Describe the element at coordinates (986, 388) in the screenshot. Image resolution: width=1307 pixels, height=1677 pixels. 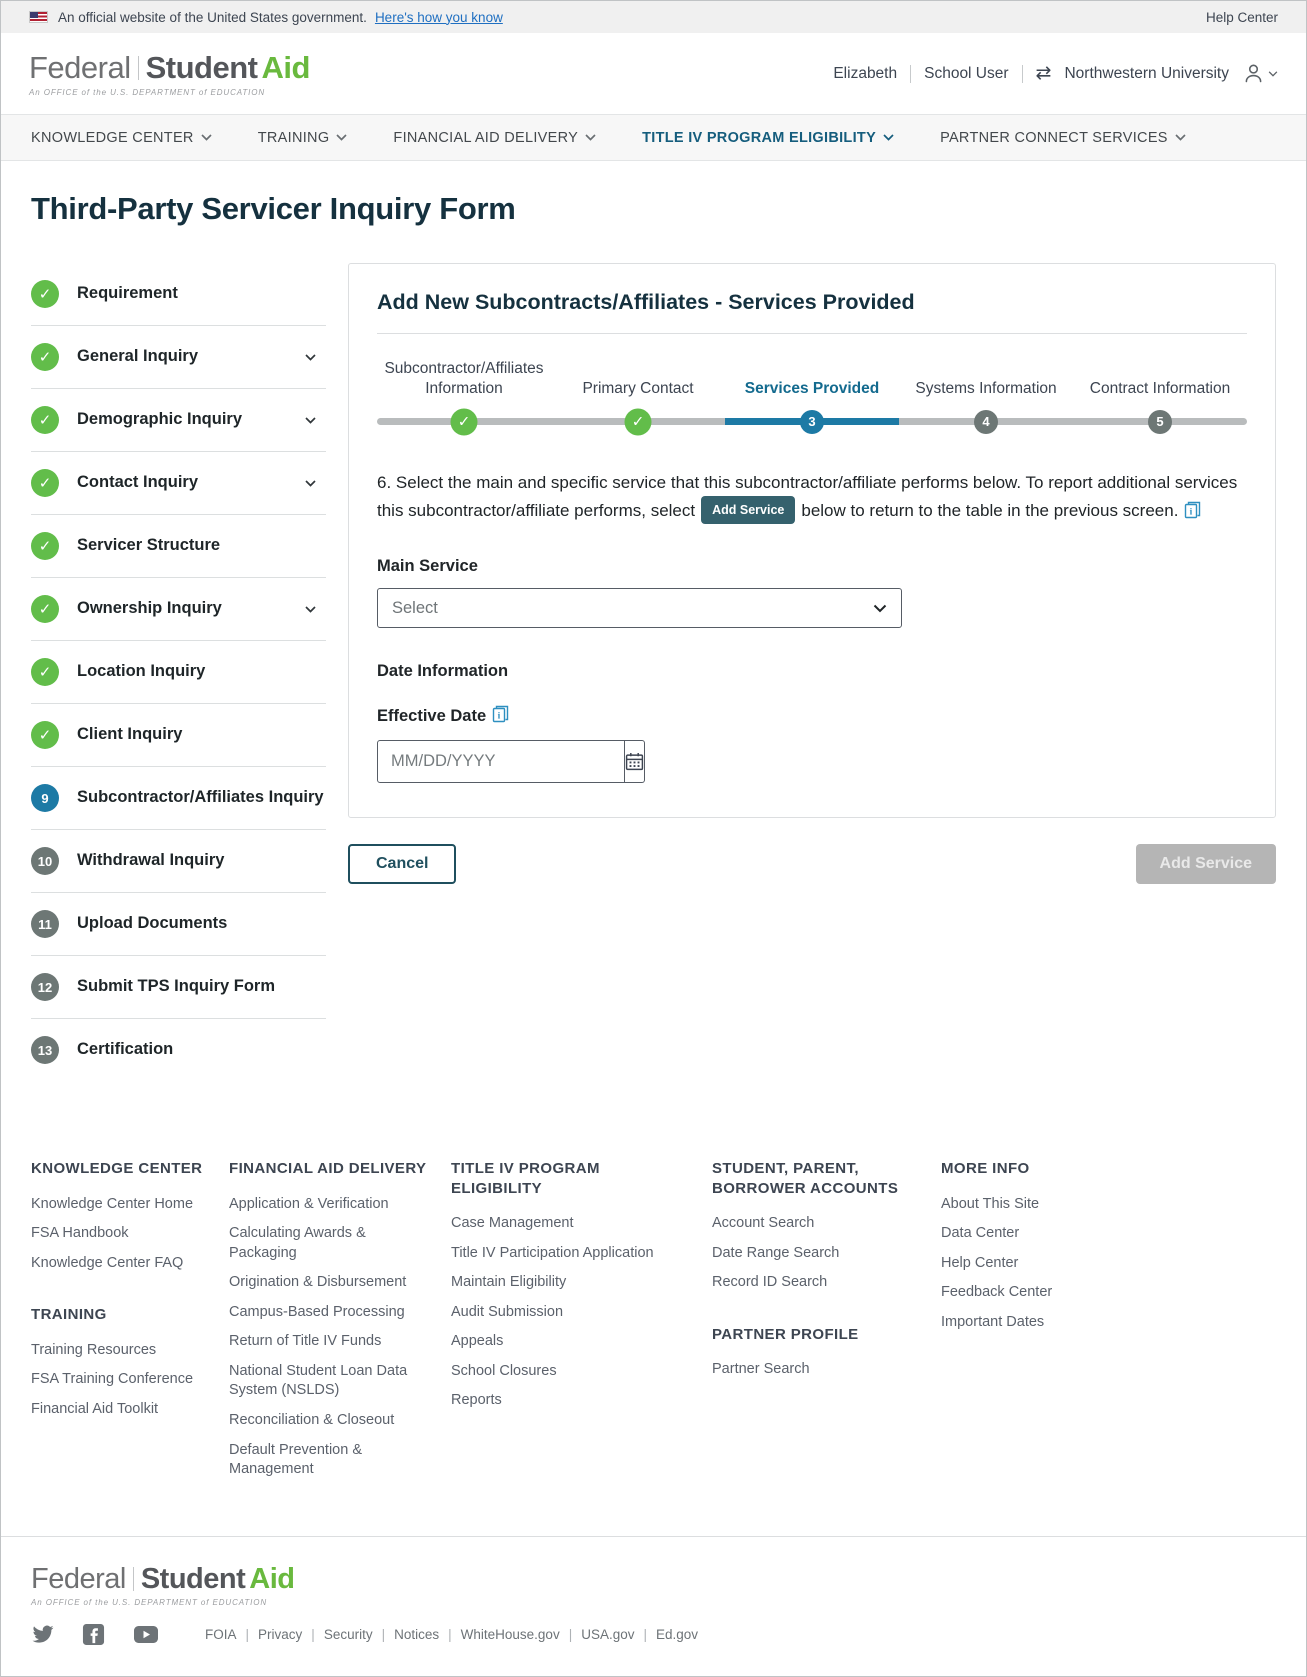
I see `stepper-step-label: Systems Information` at that location.